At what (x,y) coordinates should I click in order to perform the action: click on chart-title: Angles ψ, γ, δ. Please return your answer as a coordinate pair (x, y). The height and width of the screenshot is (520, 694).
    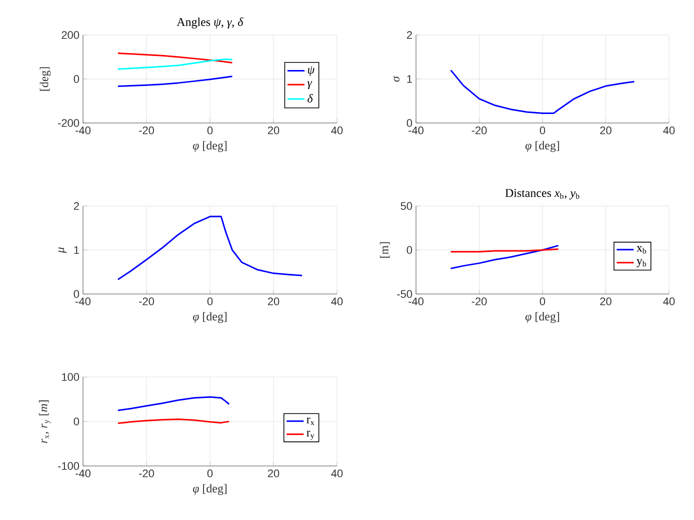
    Looking at the image, I should click on (210, 23).